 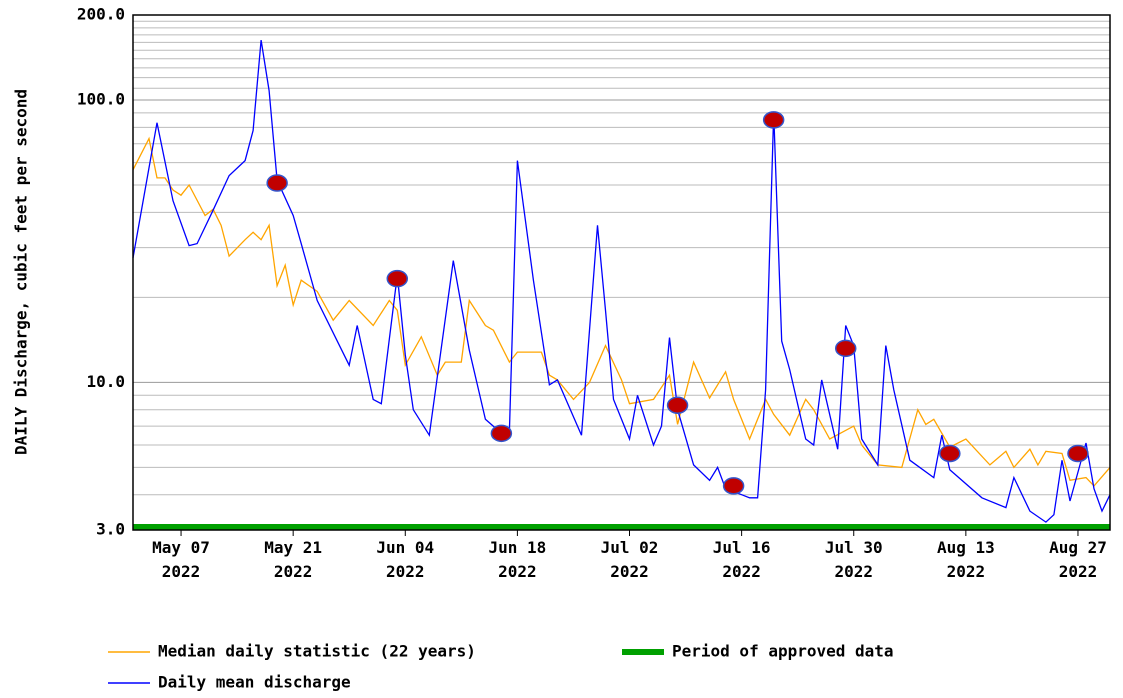 What do you see at coordinates (630, 547) in the screenshot?
I see `x-tick-label-line: Jul 02` at bounding box center [630, 547].